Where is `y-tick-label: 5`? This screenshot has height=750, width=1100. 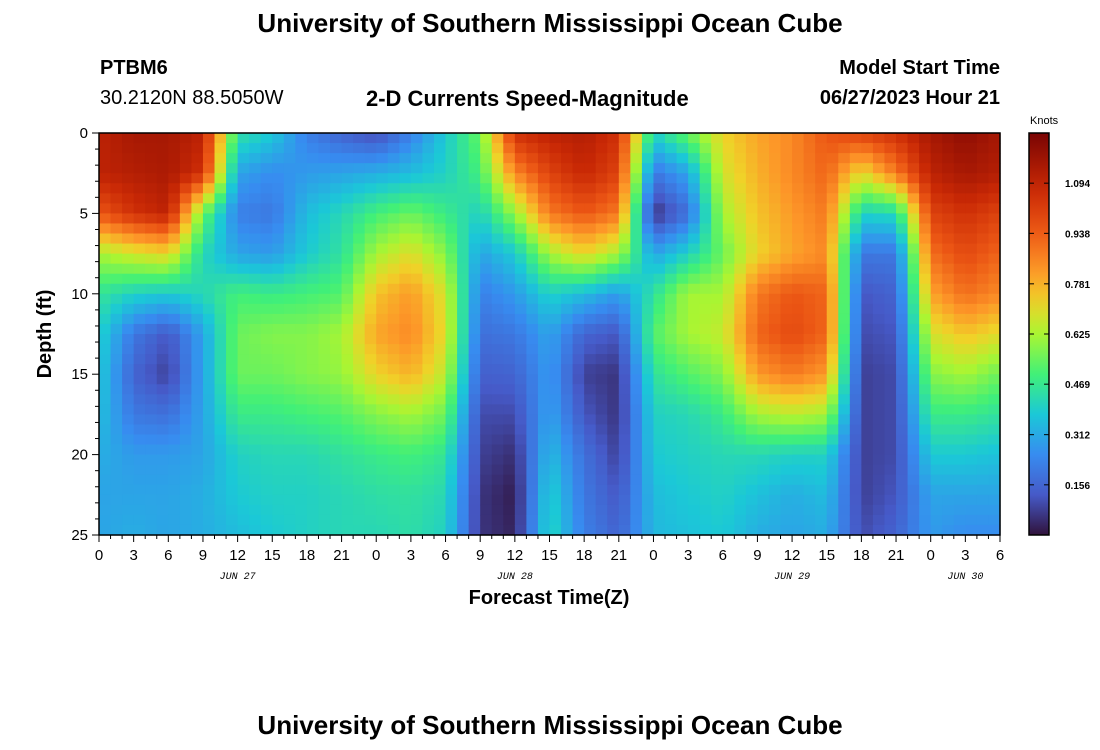
y-tick-label: 5 is located at coordinates (84, 213).